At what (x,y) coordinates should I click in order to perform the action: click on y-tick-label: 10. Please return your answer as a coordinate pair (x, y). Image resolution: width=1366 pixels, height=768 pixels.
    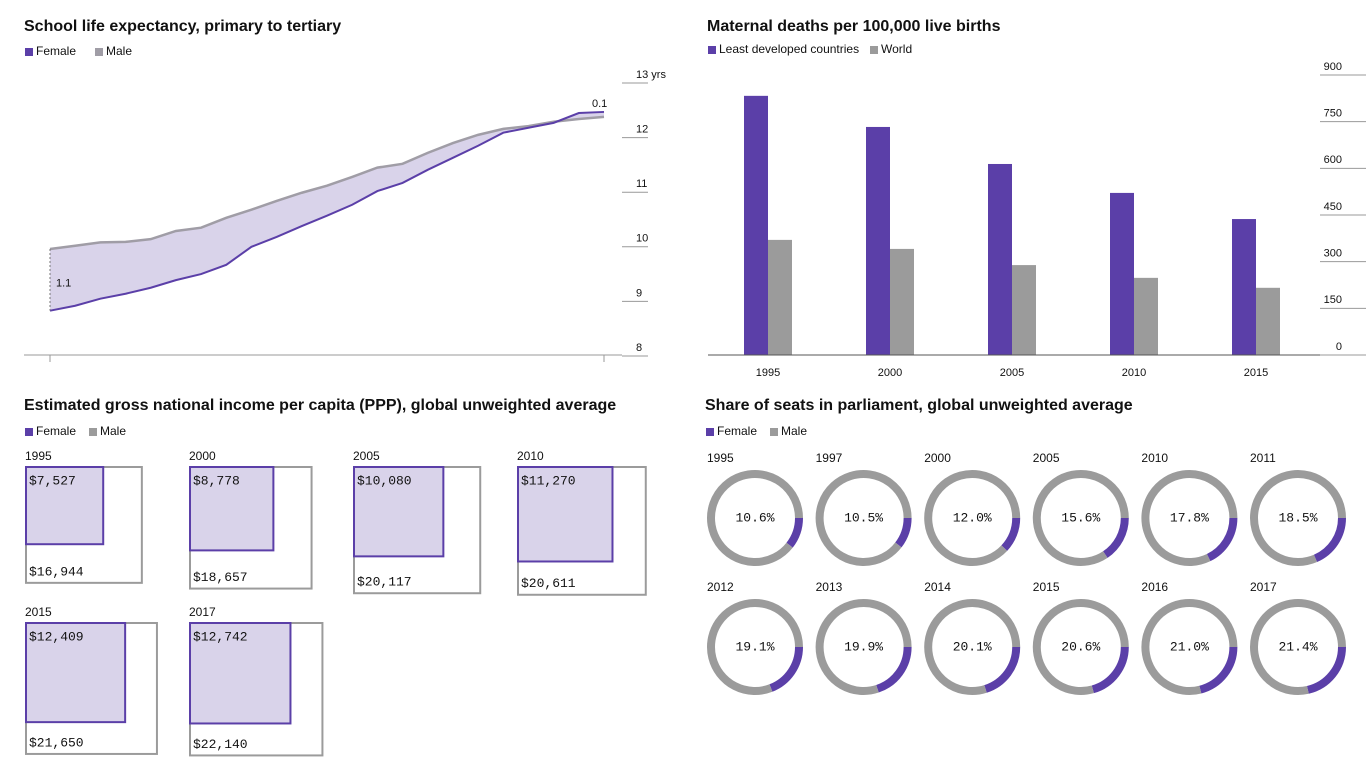
    Looking at the image, I should click on (642, 239).